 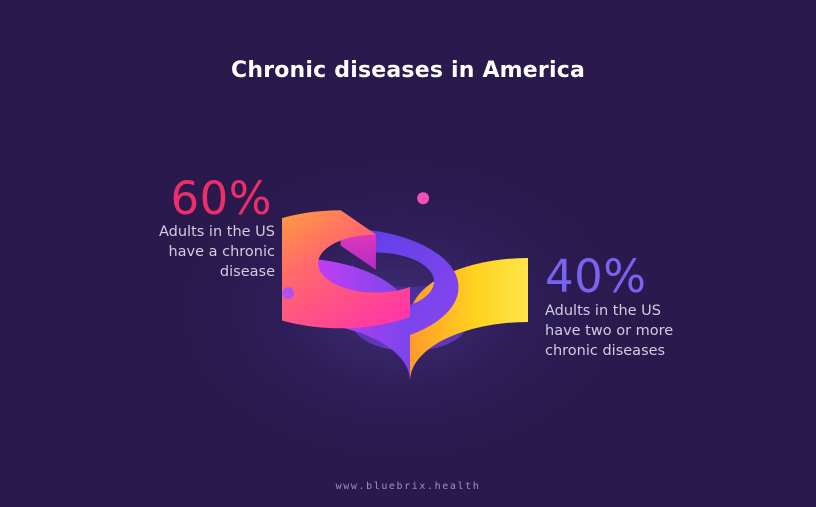 What do you see at coordinates (399, 281) in the screenshot?
I see `slice-40-top` at bounding box center [399, 281].